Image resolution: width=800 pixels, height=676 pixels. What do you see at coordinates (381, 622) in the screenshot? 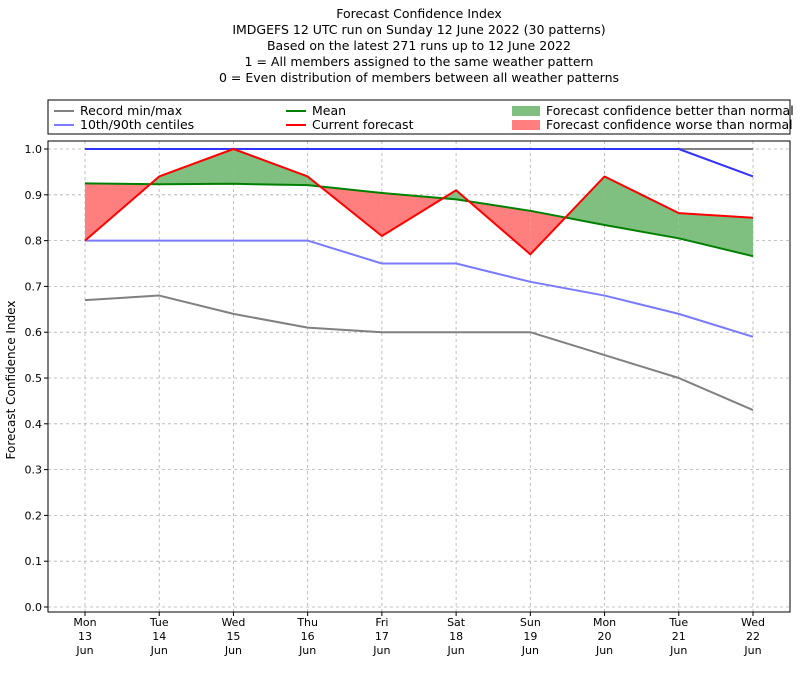
I see `x-tick-label-4-0: Fri` at bounding box center [381, 622].